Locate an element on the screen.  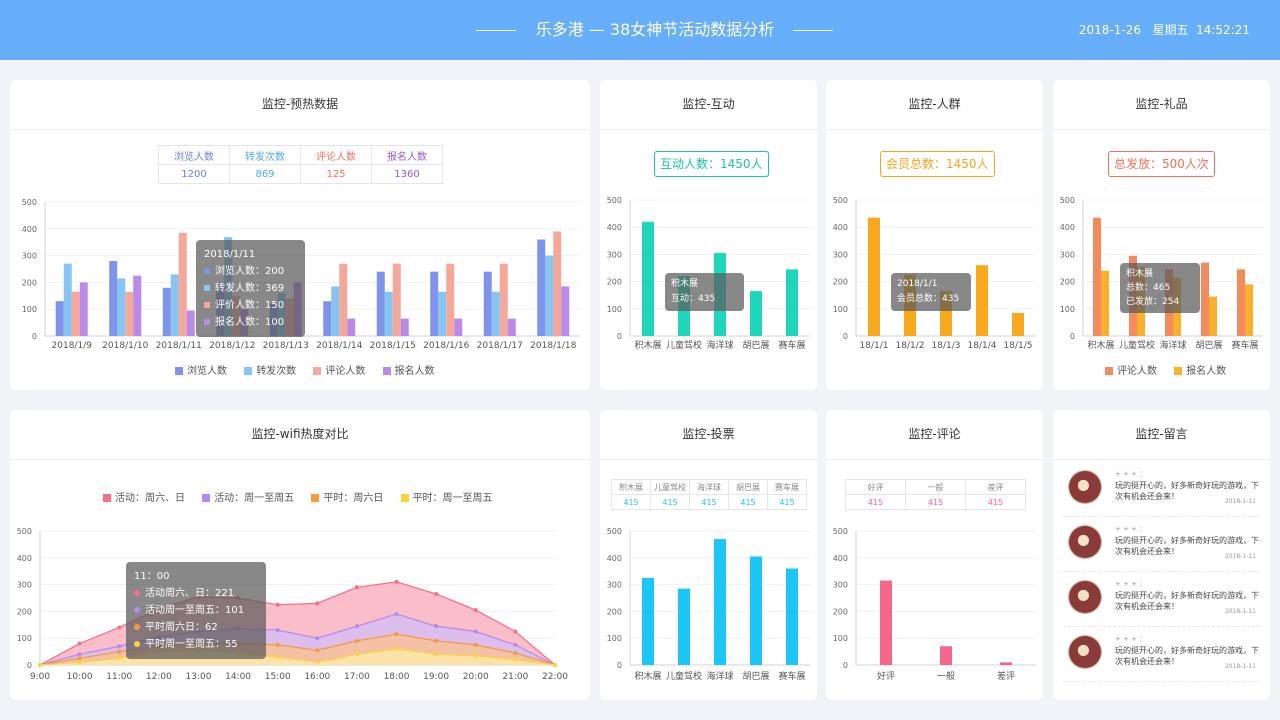
interact-bar-chart: 0 100 200 300 400 500 积木展 儿童驾校 海洋球 胡巴展 赛车展 is located at coordinates (708, 235).